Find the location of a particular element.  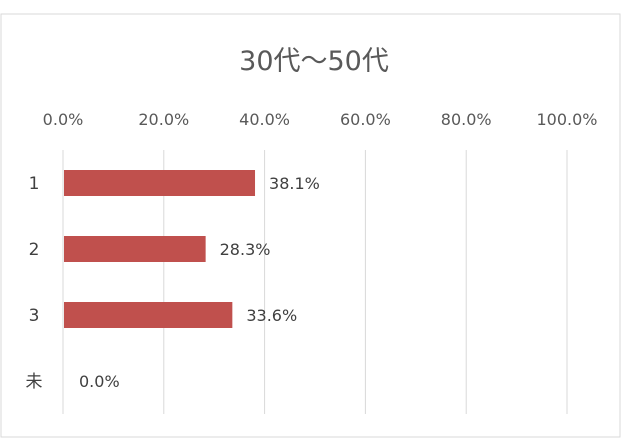

x-tick-label: 60.0% is located at coordinates (365, 119).